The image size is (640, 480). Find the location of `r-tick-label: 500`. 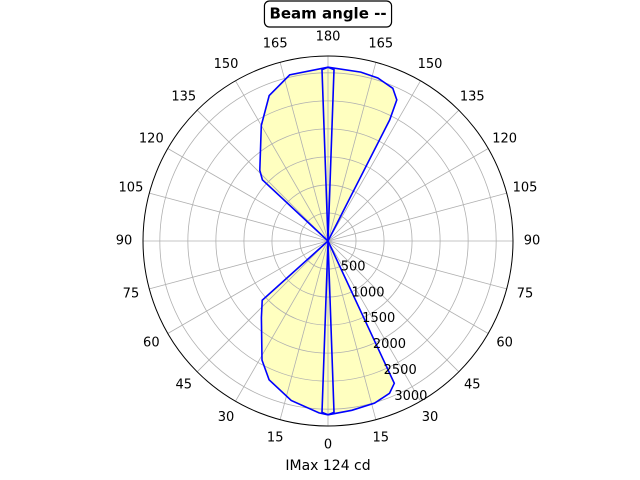

r-tick-label: 500 is located at coordinates (353, 266).